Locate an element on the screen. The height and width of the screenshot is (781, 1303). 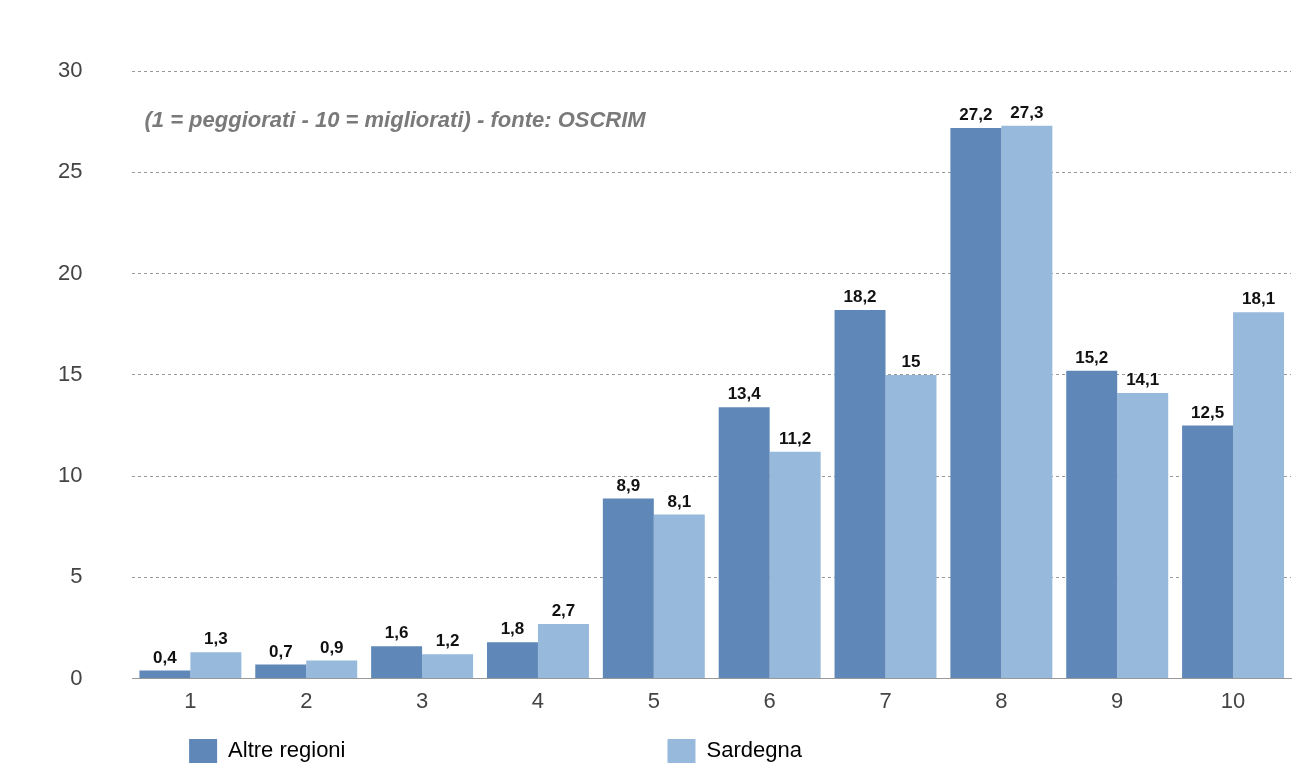
x-tick-label: 8 is located at coordinates (1001, 700).